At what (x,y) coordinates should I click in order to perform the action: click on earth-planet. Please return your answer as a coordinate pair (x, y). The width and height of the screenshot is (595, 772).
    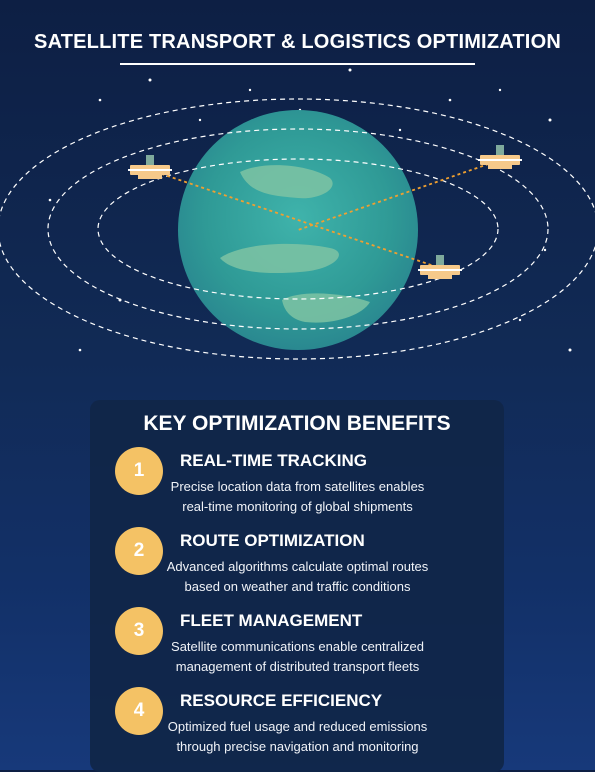
    Looking at the image, I should click on (298, 230).